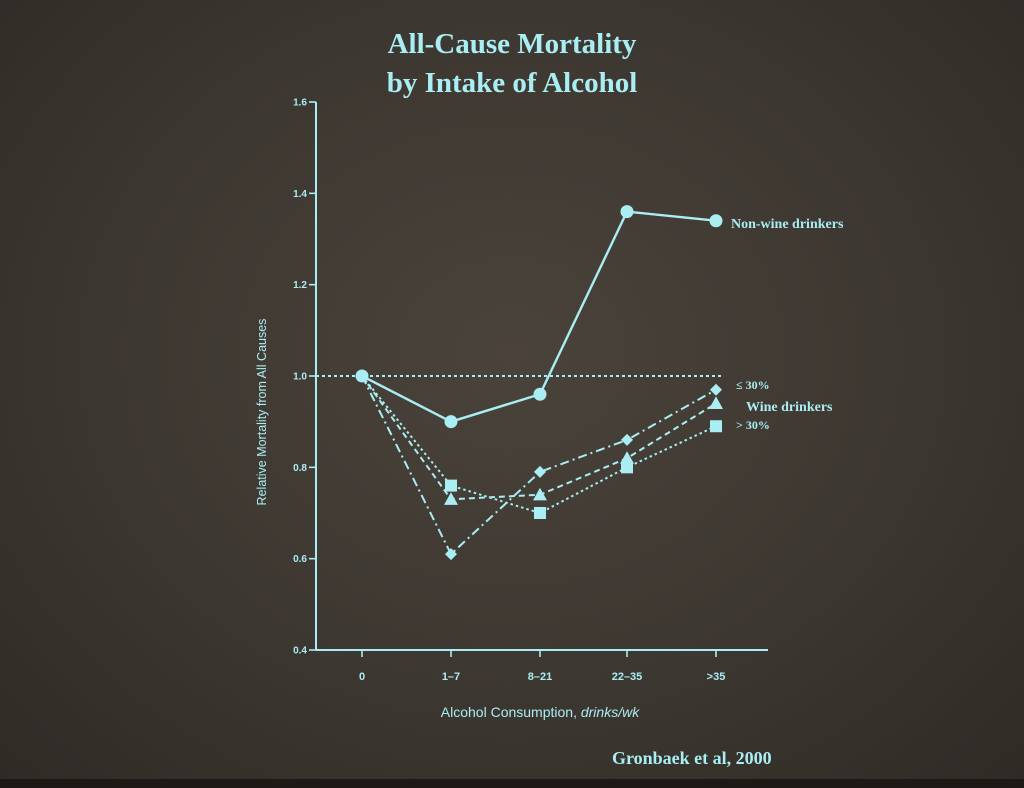 The width and height of the screenshot is (1024, 788). Describe the element at coordinates (300, 468) in the screenshot. I see `y-tick-label: 0.8` at that location.